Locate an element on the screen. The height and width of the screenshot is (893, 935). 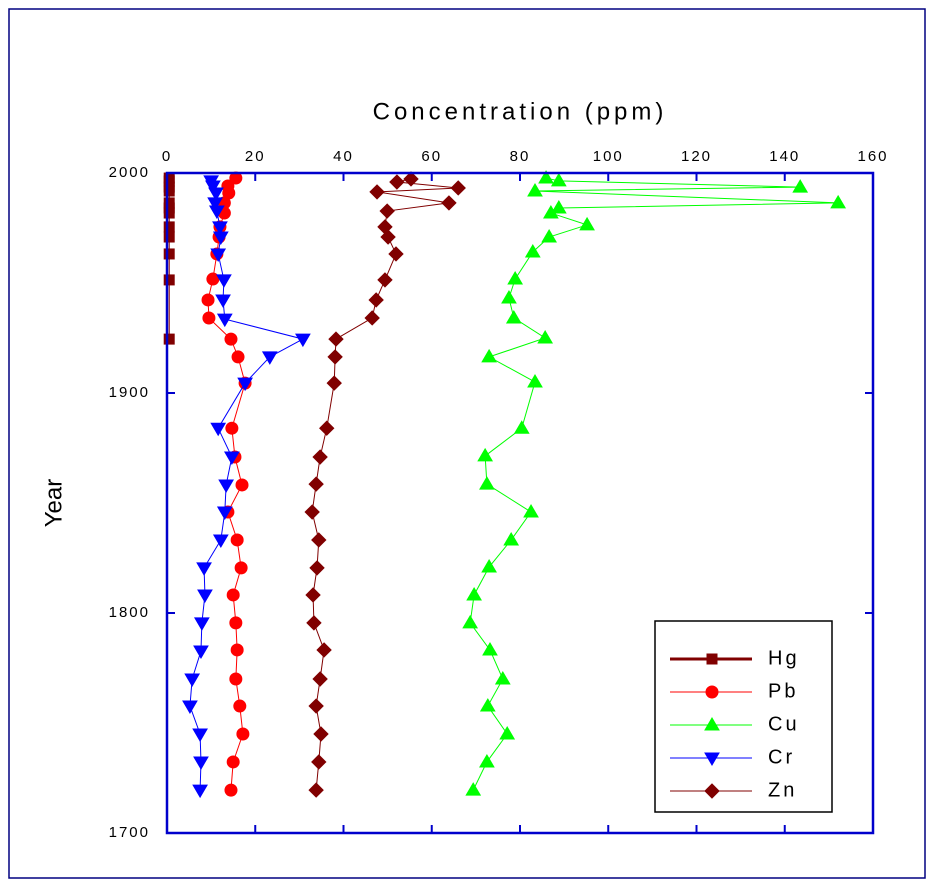
legend-label: Zn is located at coordinates (782, 790).